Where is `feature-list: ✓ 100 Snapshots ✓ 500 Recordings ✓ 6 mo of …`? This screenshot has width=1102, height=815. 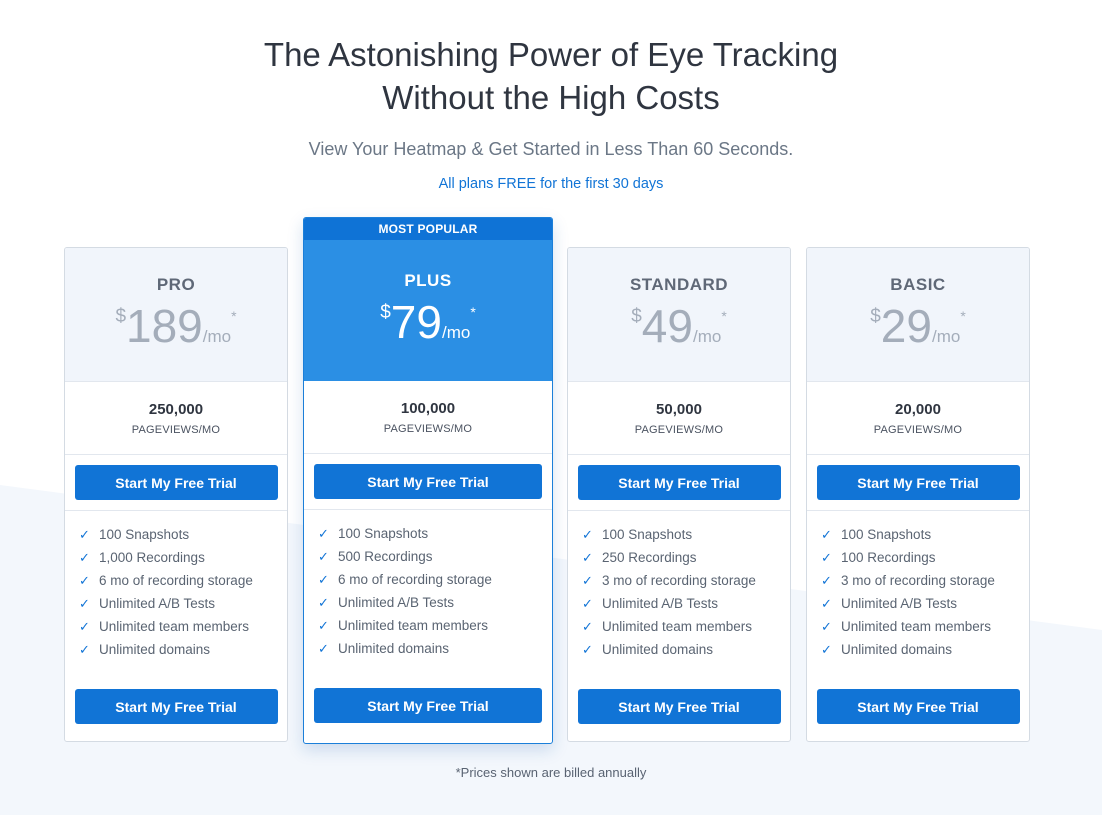 feature-list: ✓ 100 Snapshots ✓ 500 Recordings ✓ 6 mo of … is located at coordinates (428, 592).